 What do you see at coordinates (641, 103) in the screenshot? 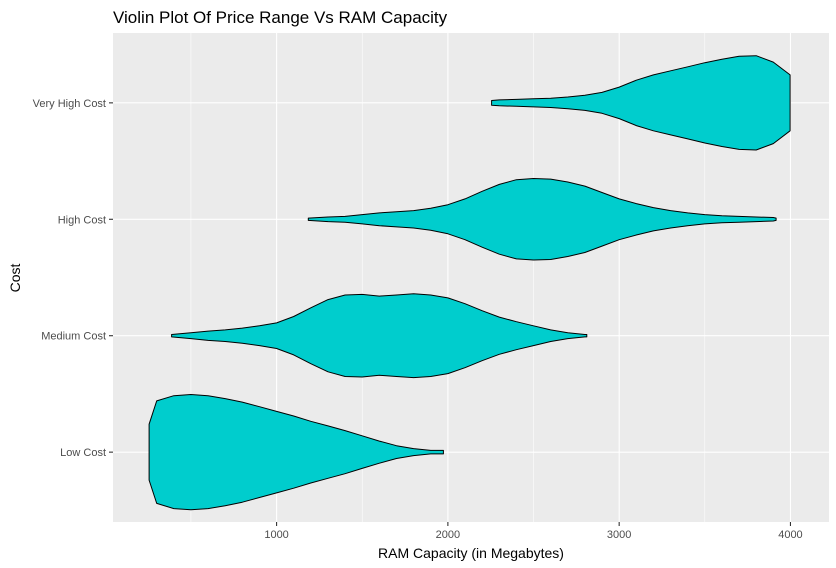
I see `violin-very-high-cost` at bounding box center [641, 103].